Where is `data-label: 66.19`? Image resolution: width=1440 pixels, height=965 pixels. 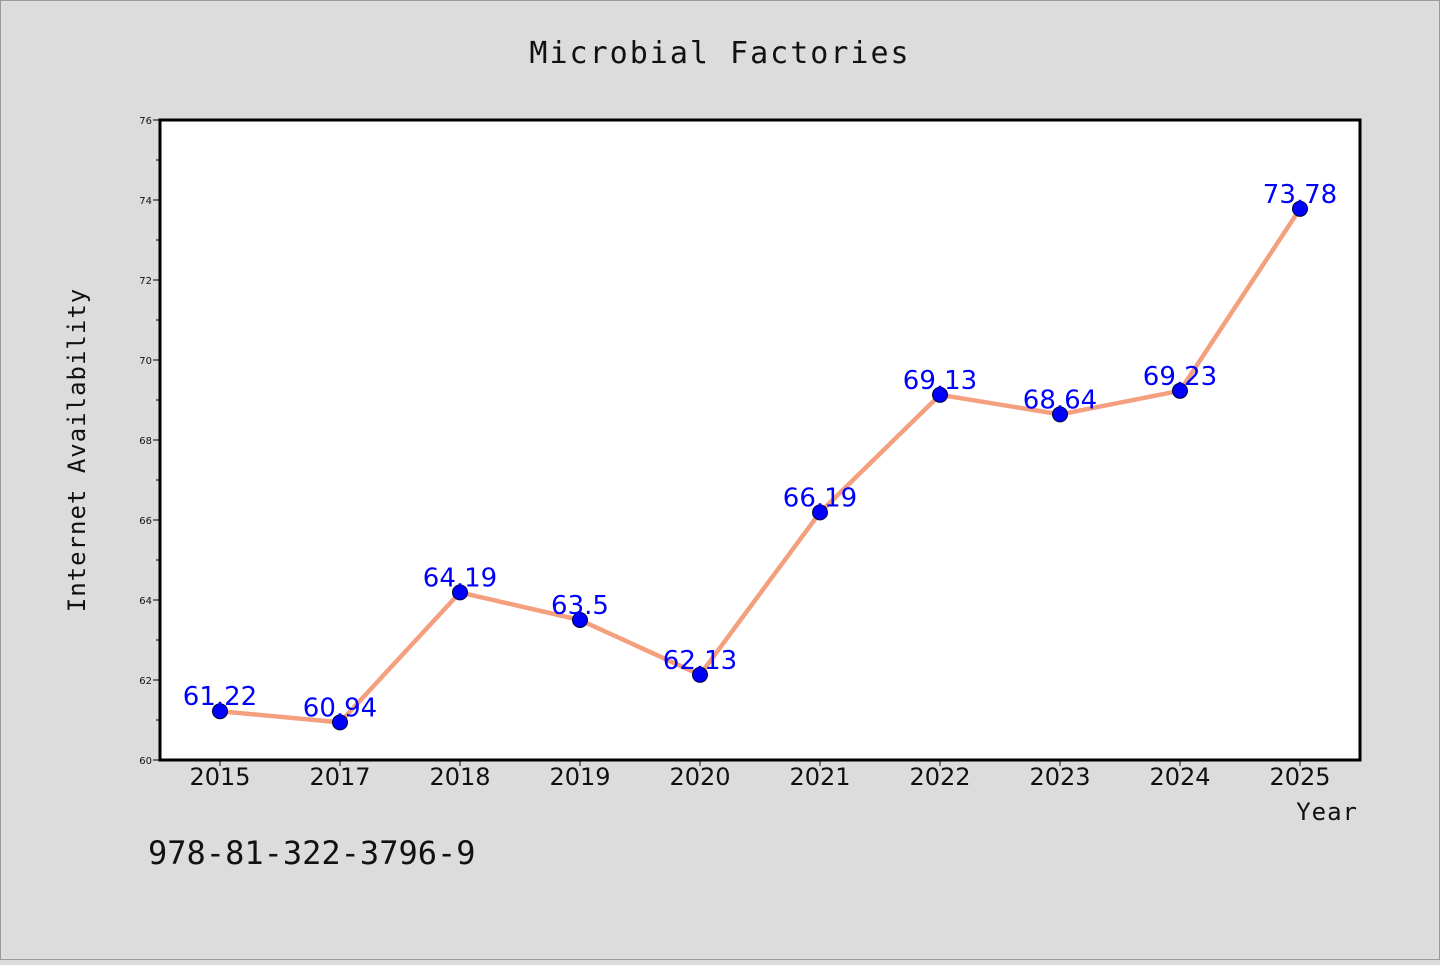 data-label: 66.19 is located at coordinates (820, 498).